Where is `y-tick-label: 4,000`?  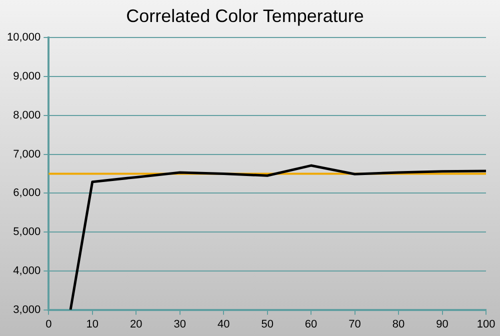
y-tick-label: 4,000 is located at coordinates (27, 270).